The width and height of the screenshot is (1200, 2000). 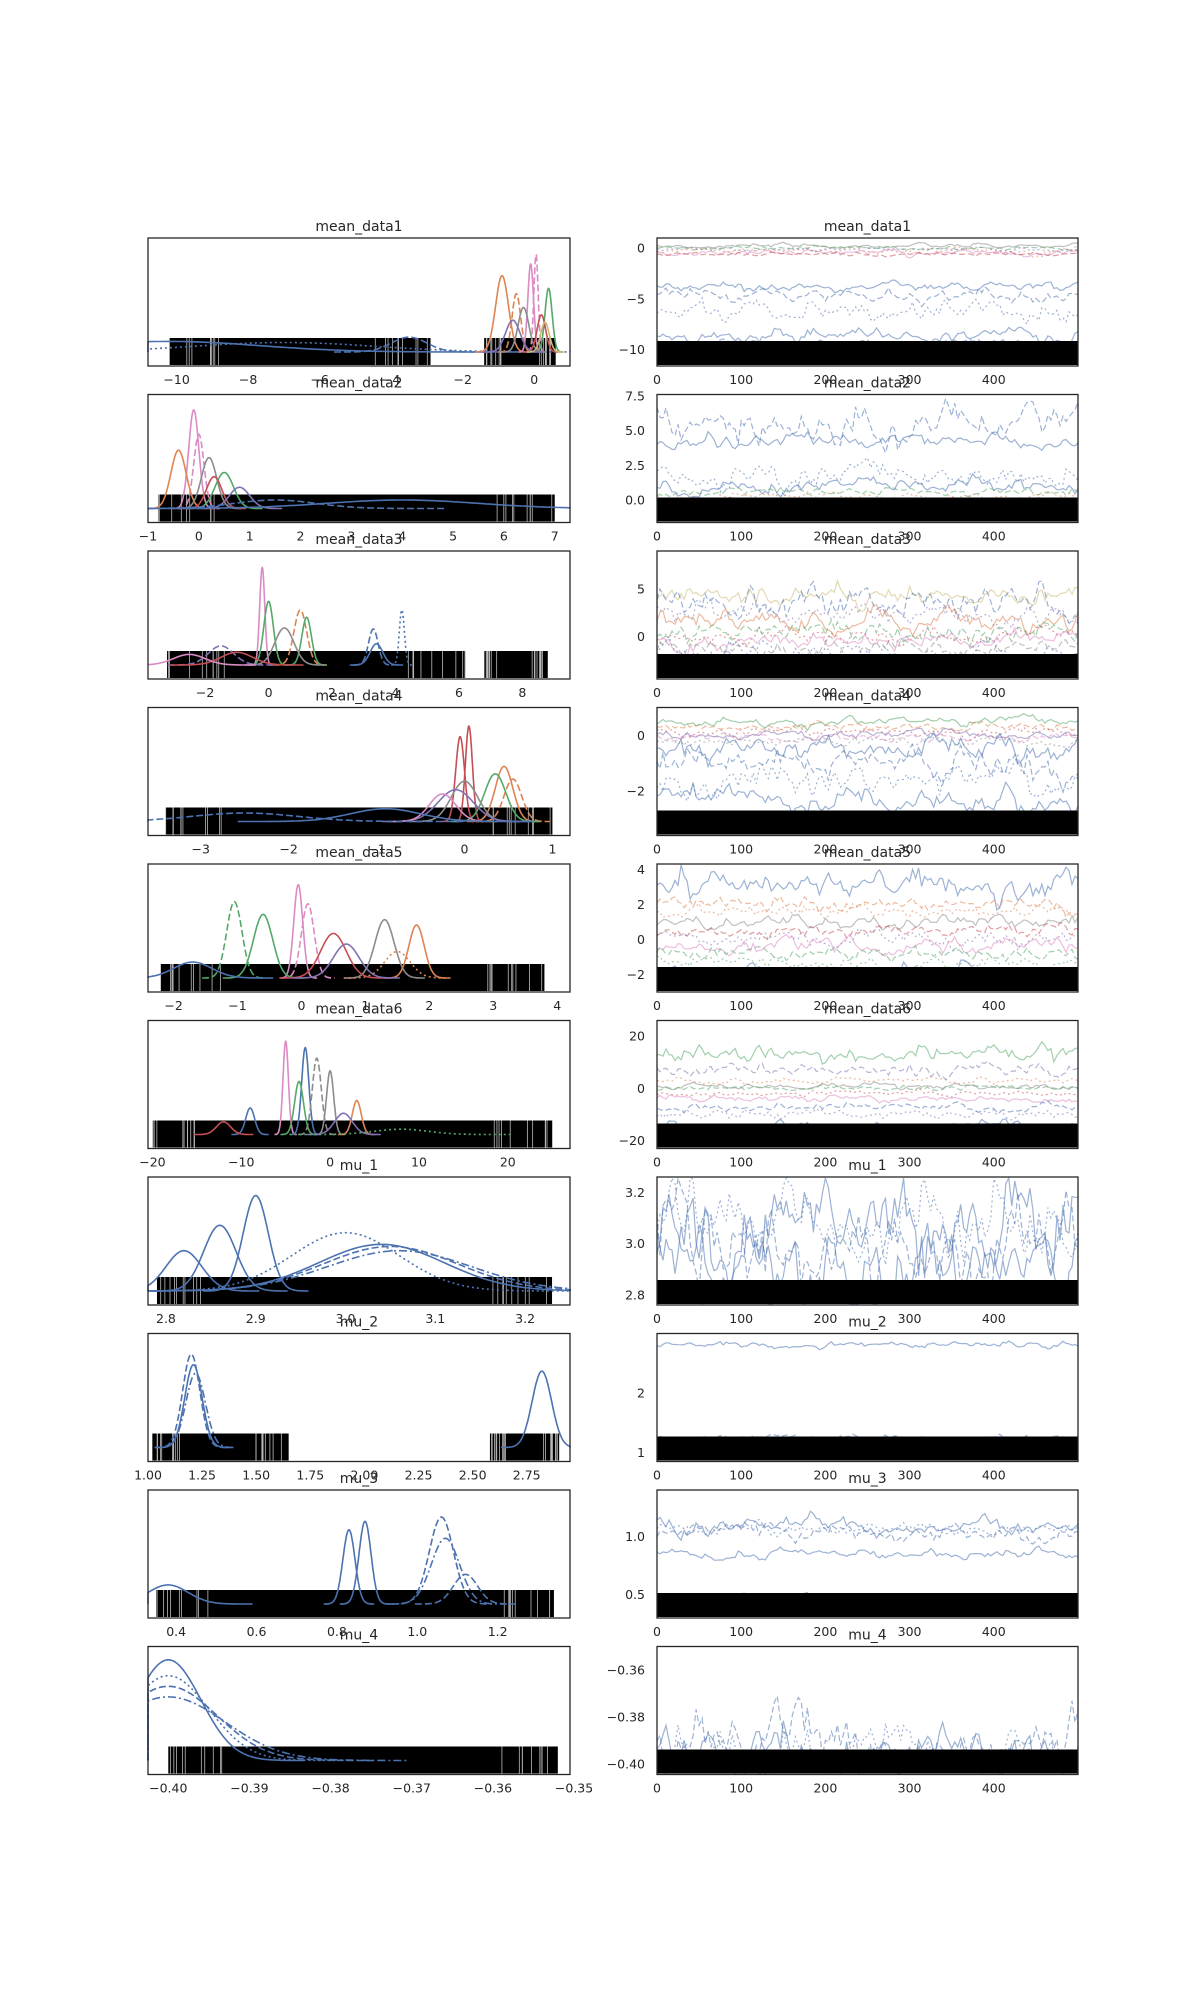 I want to click on y-tick-label: 2.8, so click(x=635, y=1294).